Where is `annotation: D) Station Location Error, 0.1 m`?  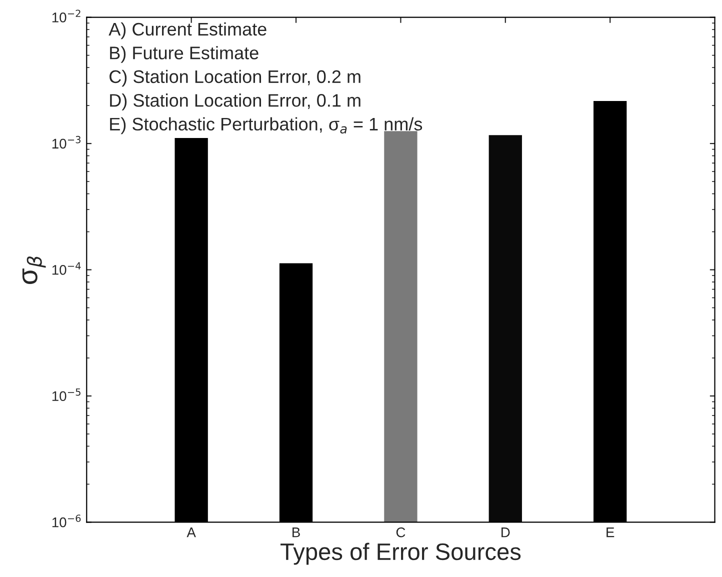
annotation: D) Station Location Error, 0.1 m is located at coordinates (235, 102).